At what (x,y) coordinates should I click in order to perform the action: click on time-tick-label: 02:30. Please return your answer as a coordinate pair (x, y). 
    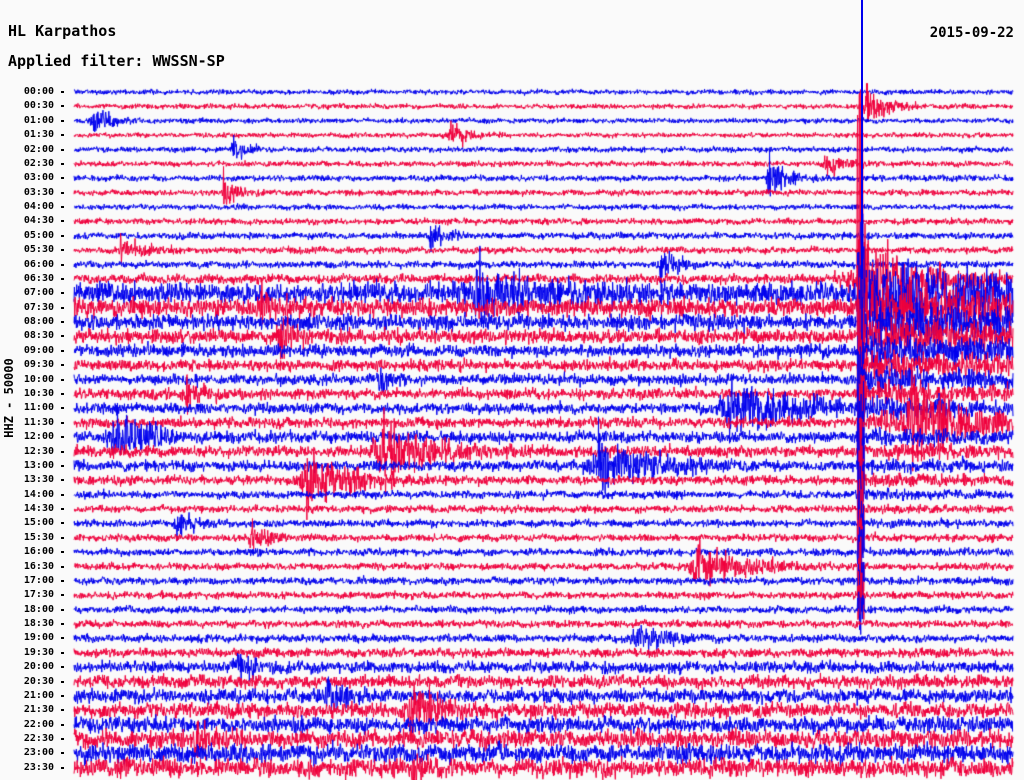
    Looking at the image, I should click on (38, 163).